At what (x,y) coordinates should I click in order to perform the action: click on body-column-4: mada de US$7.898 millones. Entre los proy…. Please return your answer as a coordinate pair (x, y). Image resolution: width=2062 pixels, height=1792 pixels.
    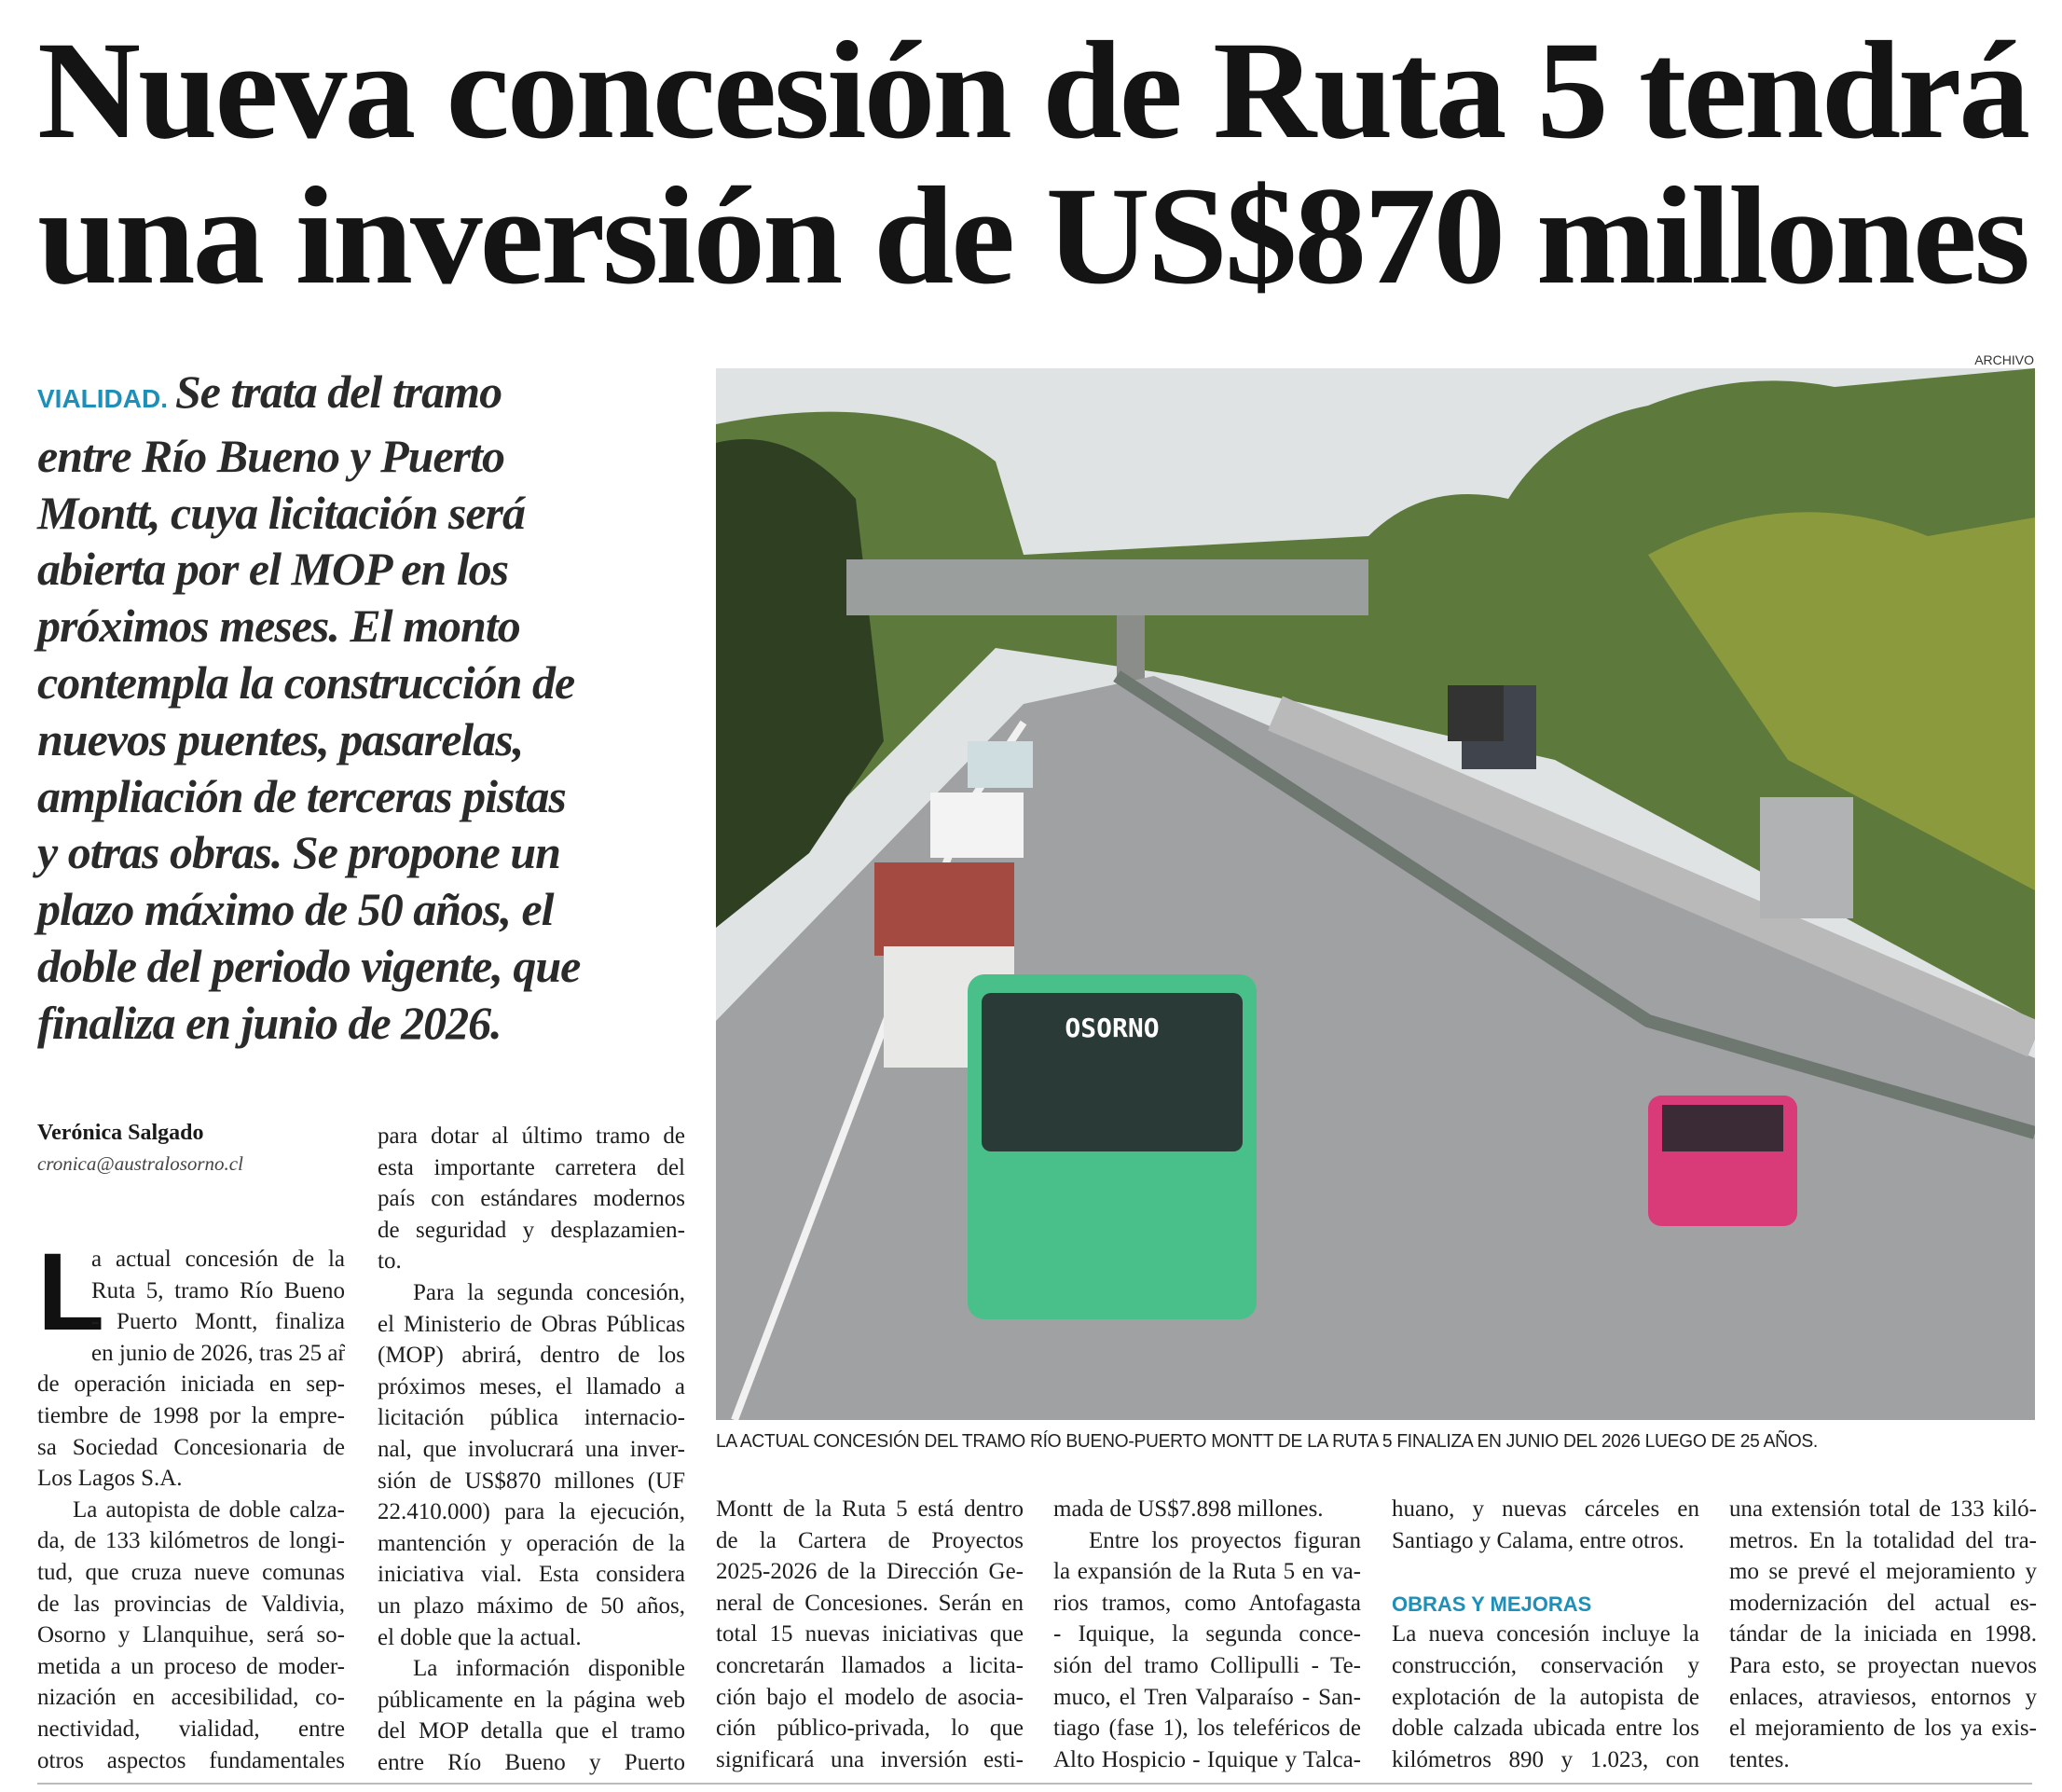
    Looking at the image, I should click on (1207, 1634).